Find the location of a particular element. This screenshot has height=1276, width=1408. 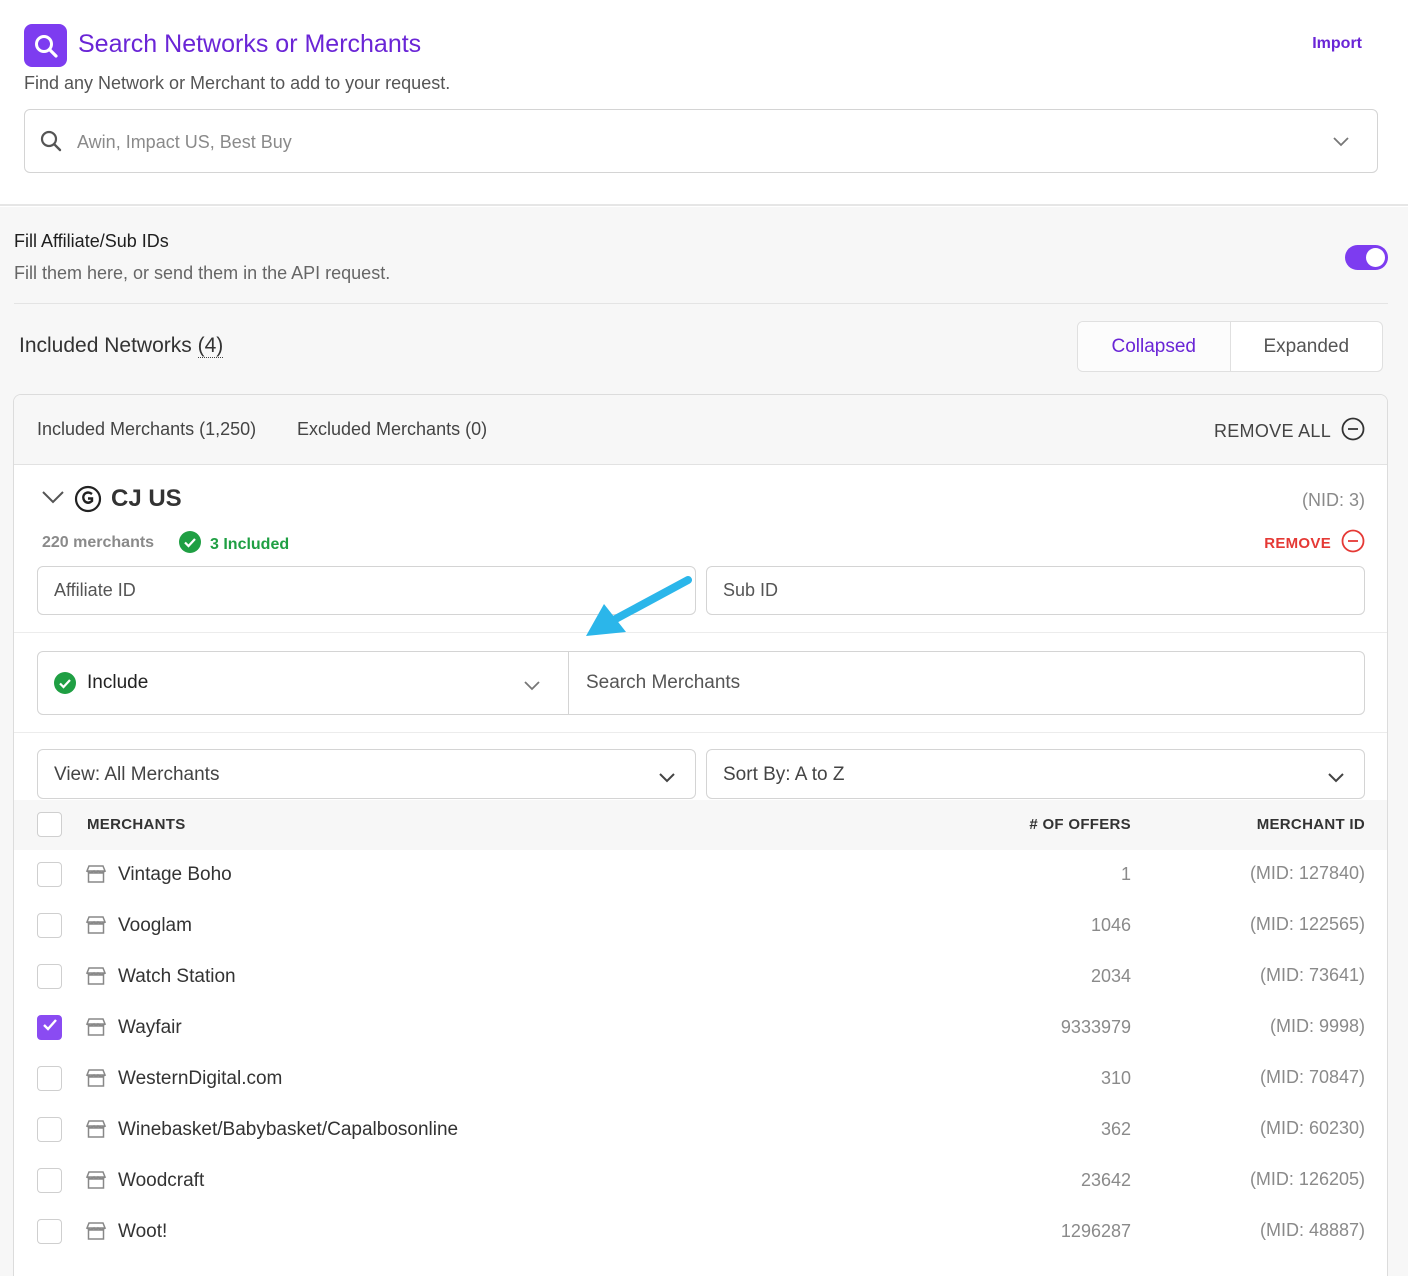

check-circle-icon is located at coordinates (190, 544).